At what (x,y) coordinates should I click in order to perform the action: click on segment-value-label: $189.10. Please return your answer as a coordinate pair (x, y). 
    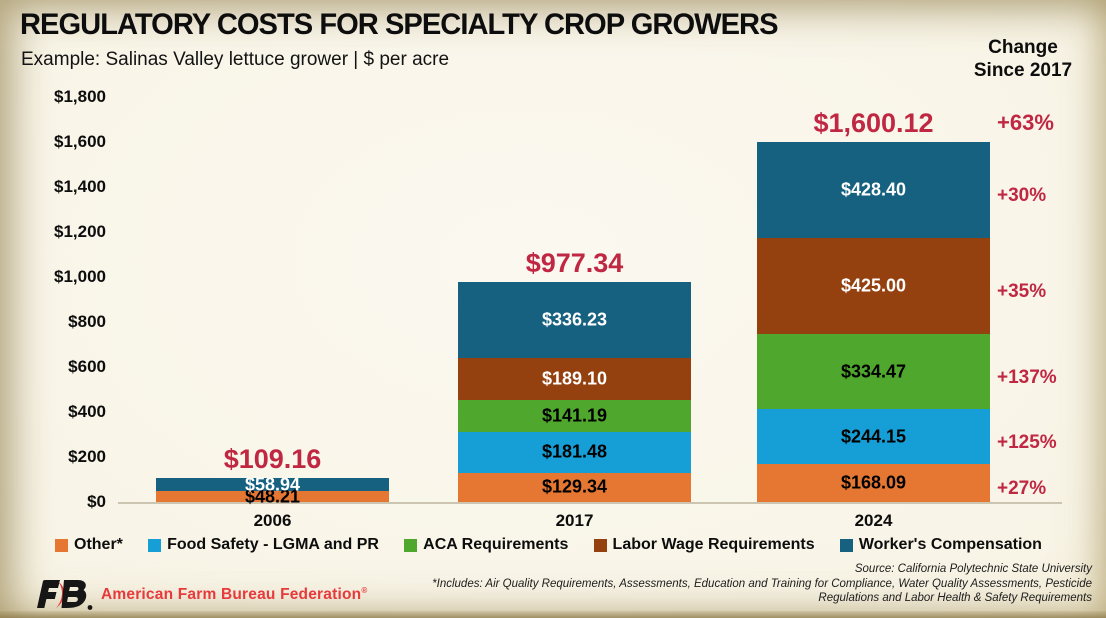
    Looking at the image, I should click on (574, 378).